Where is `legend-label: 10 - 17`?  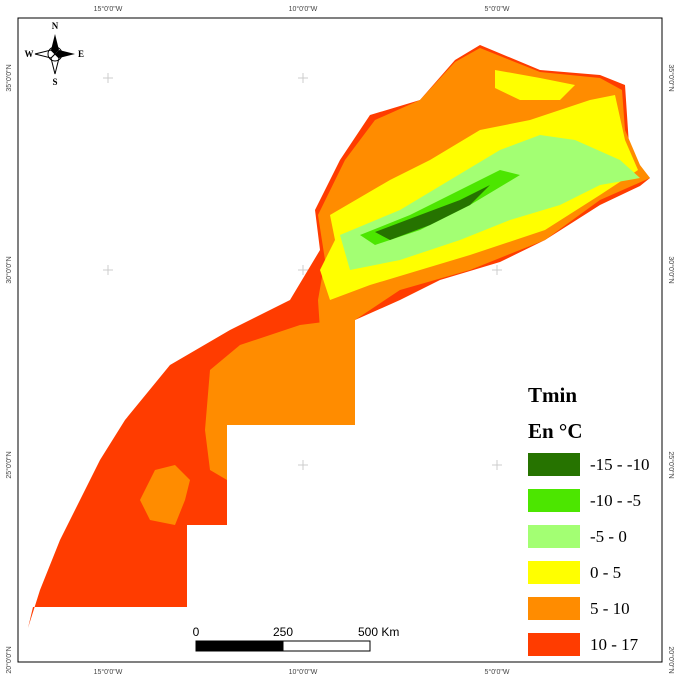
legend-label: 10 - 17 is located at coordinates (614, 644).